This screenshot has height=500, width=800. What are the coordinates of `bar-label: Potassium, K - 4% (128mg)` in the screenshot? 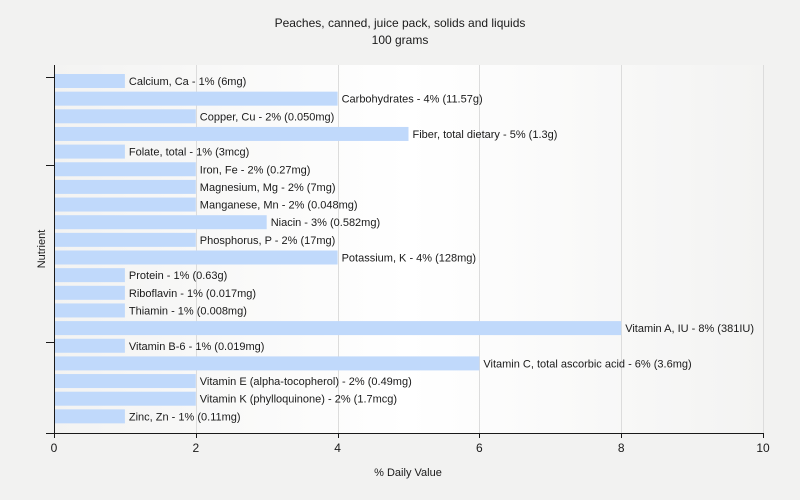 It's located at (409, 259).